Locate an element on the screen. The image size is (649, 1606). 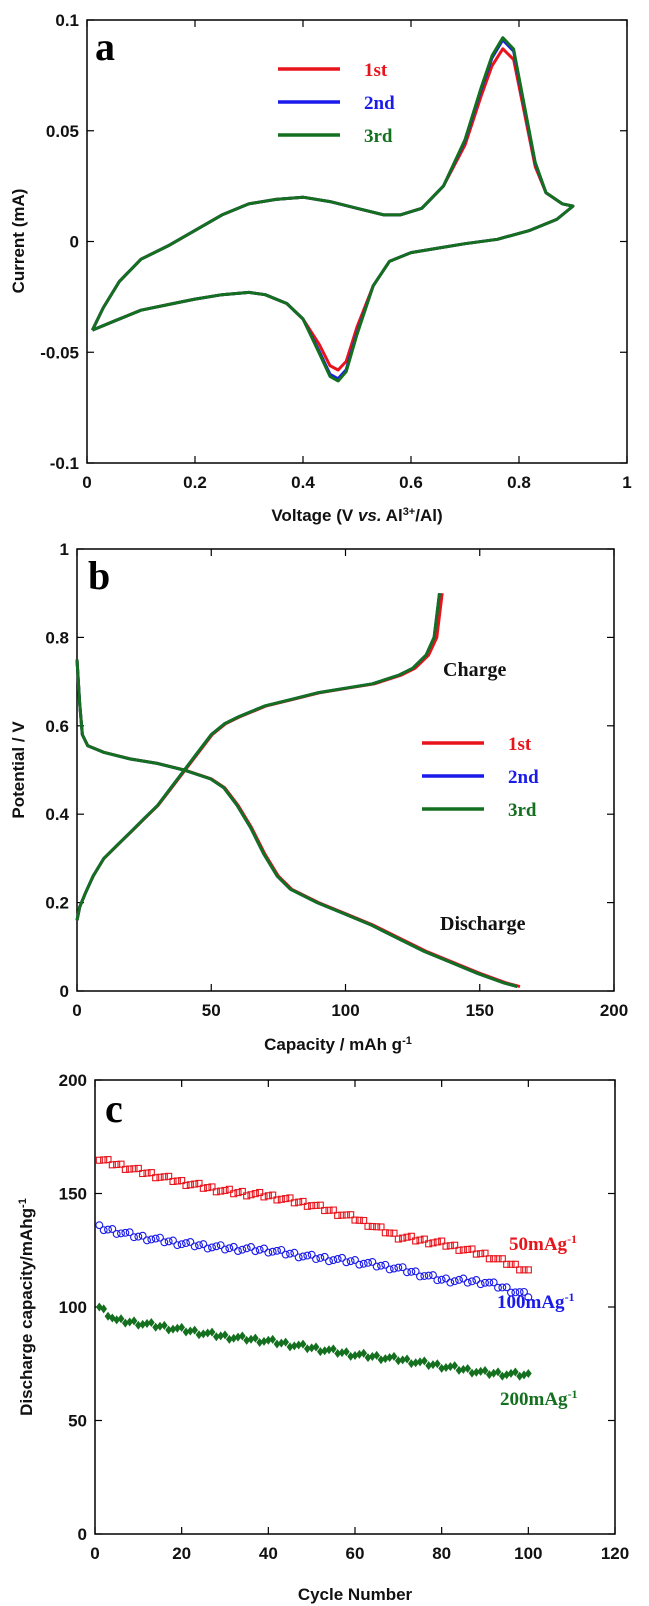
y-tick-label: 0.1 is located at coordinates (67, 20).